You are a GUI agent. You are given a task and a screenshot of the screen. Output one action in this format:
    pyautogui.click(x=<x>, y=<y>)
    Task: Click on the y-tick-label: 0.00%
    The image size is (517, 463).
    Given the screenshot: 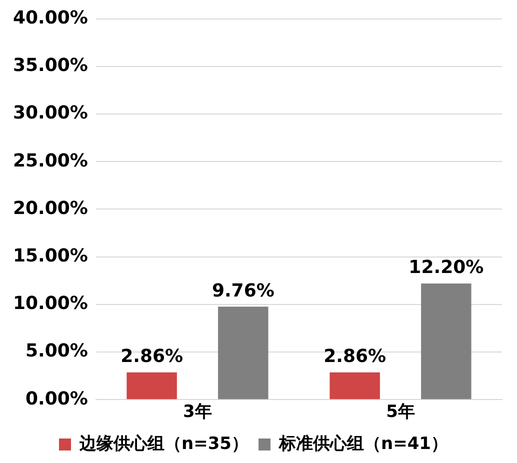 What is the action you would take?
    pyautogui.click(x=57, y=399)
    